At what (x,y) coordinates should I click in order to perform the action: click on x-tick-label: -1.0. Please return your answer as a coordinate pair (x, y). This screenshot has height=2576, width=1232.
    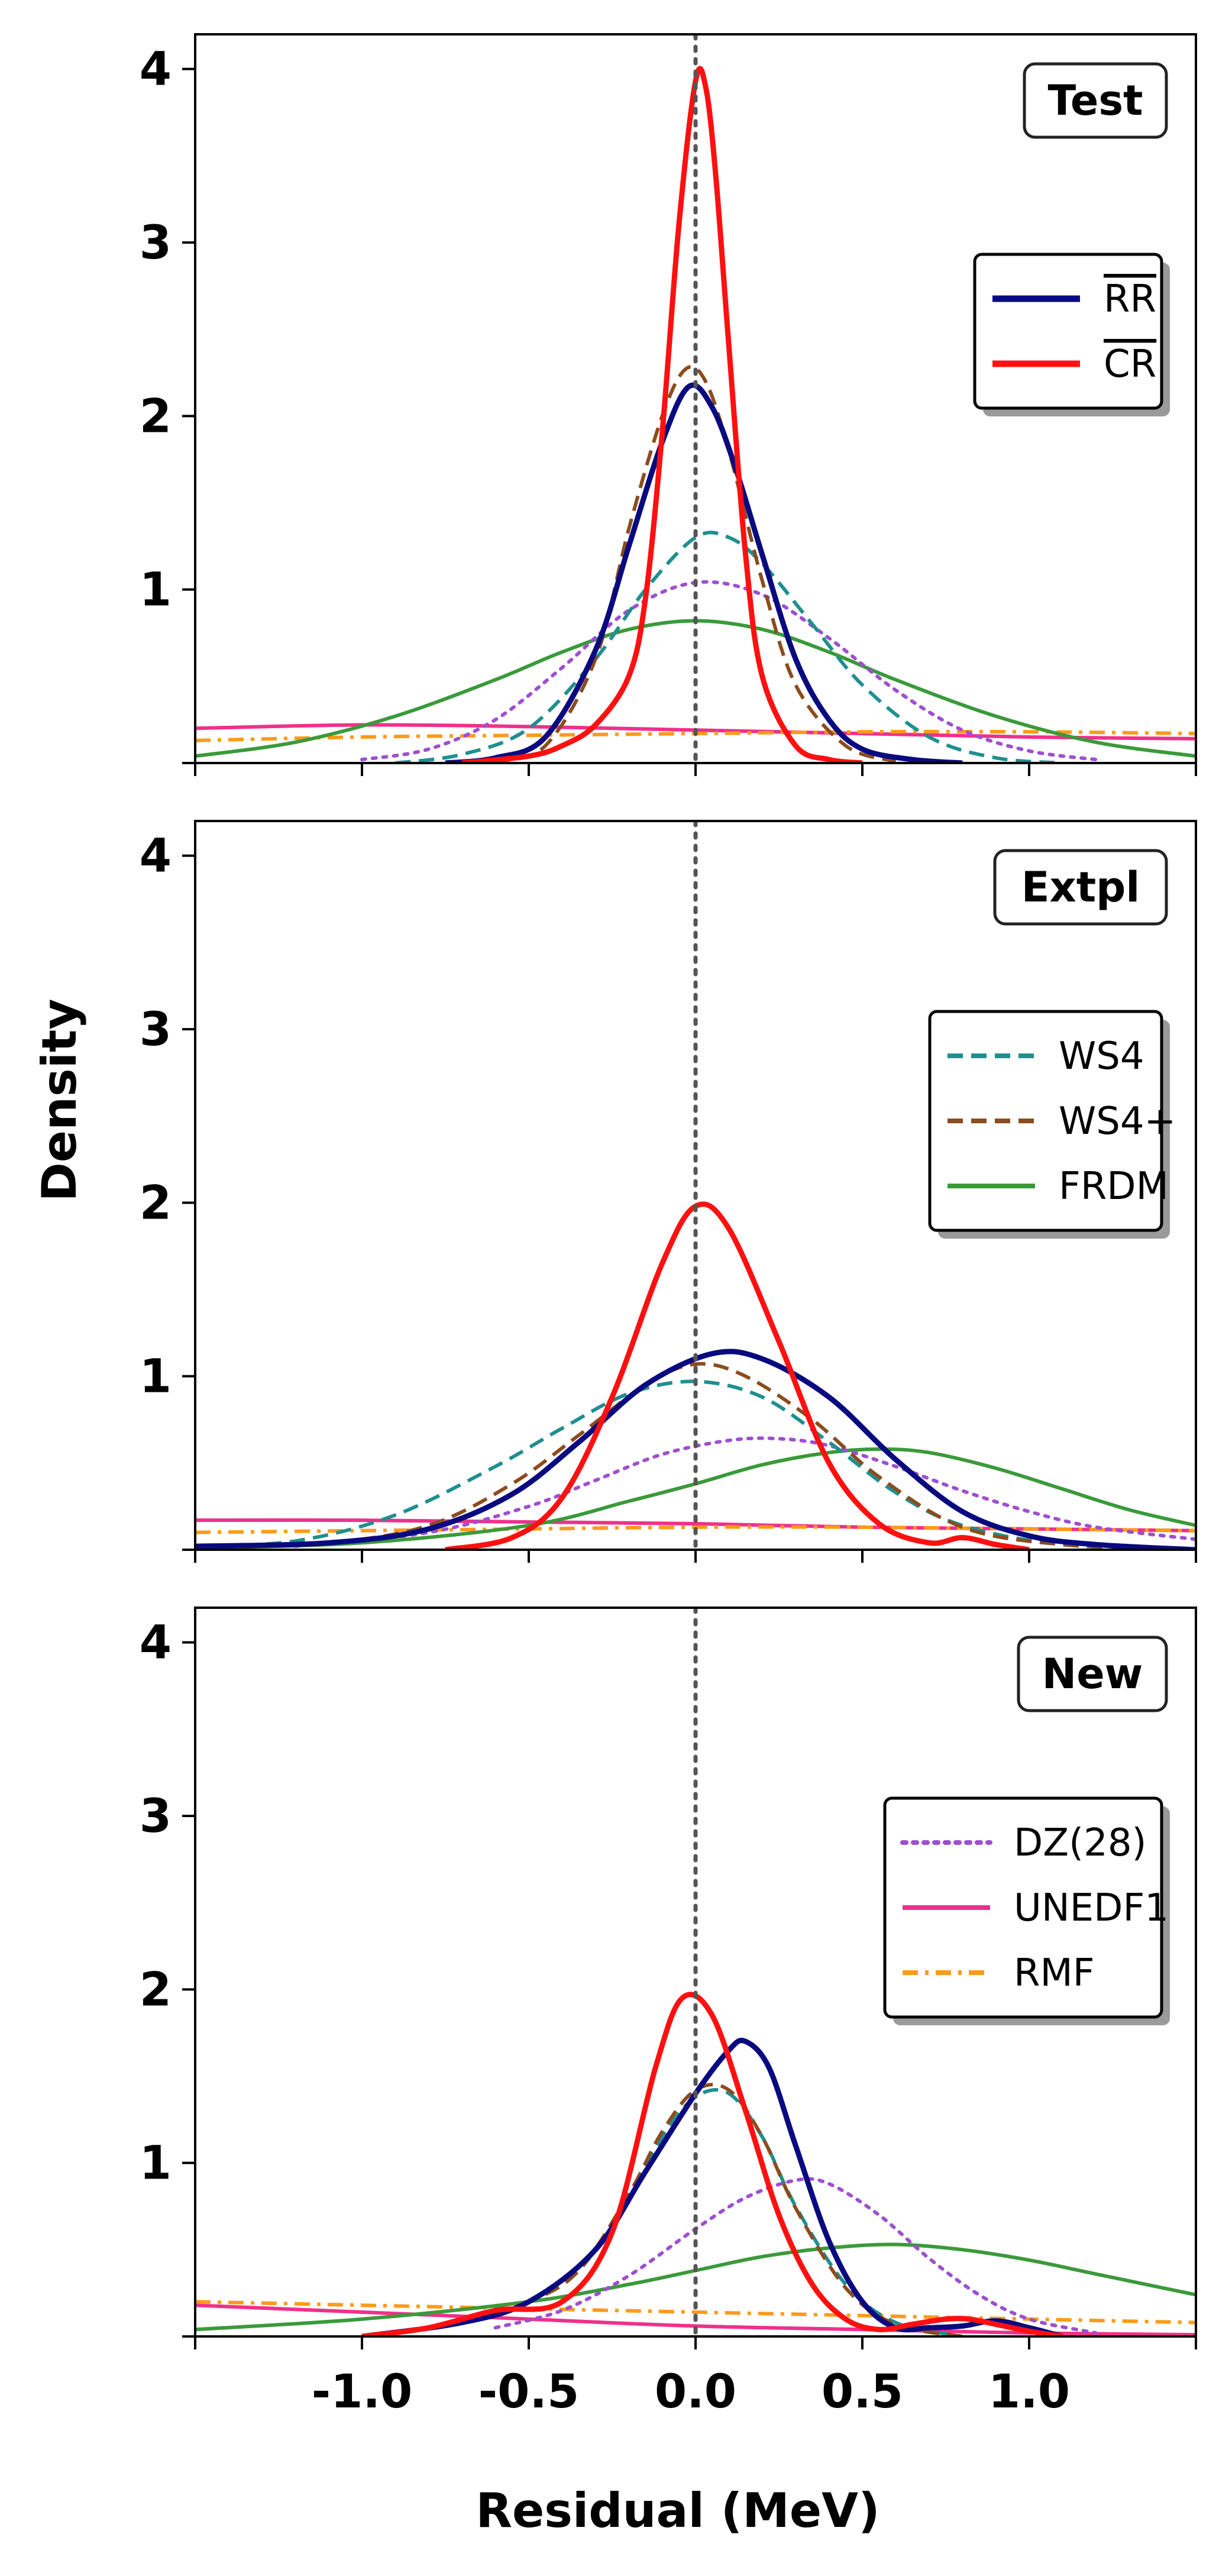
    Looking at the image, I should click on (362, 2392).